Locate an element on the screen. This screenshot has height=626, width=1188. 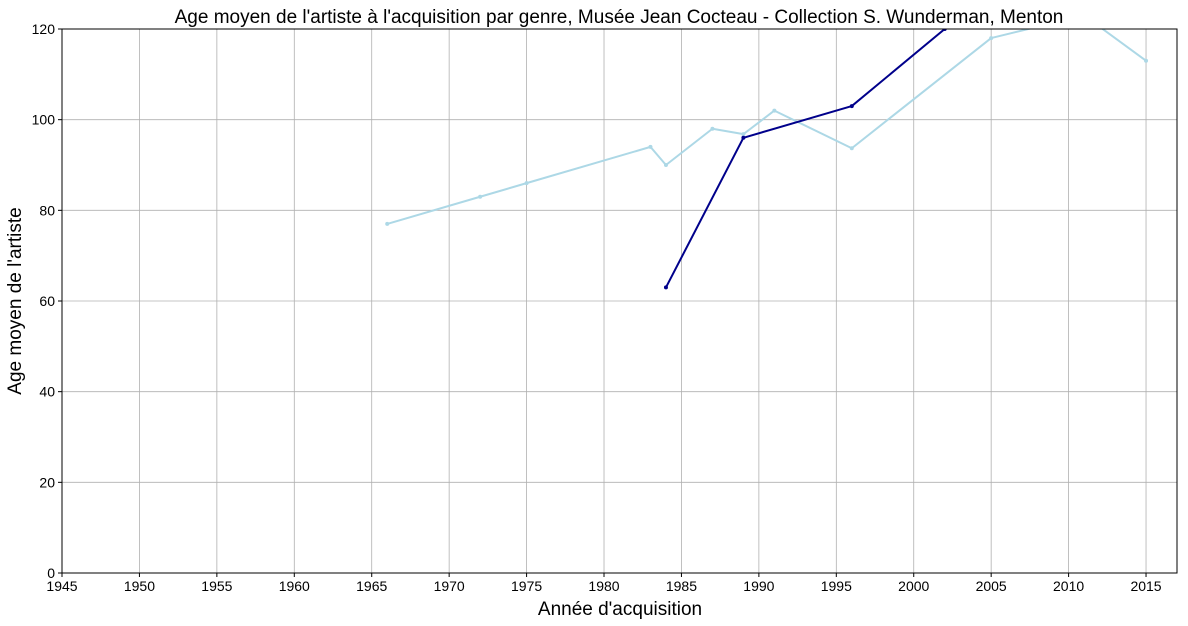
y-tick-label: 100 is located at coordinates (44, 120).